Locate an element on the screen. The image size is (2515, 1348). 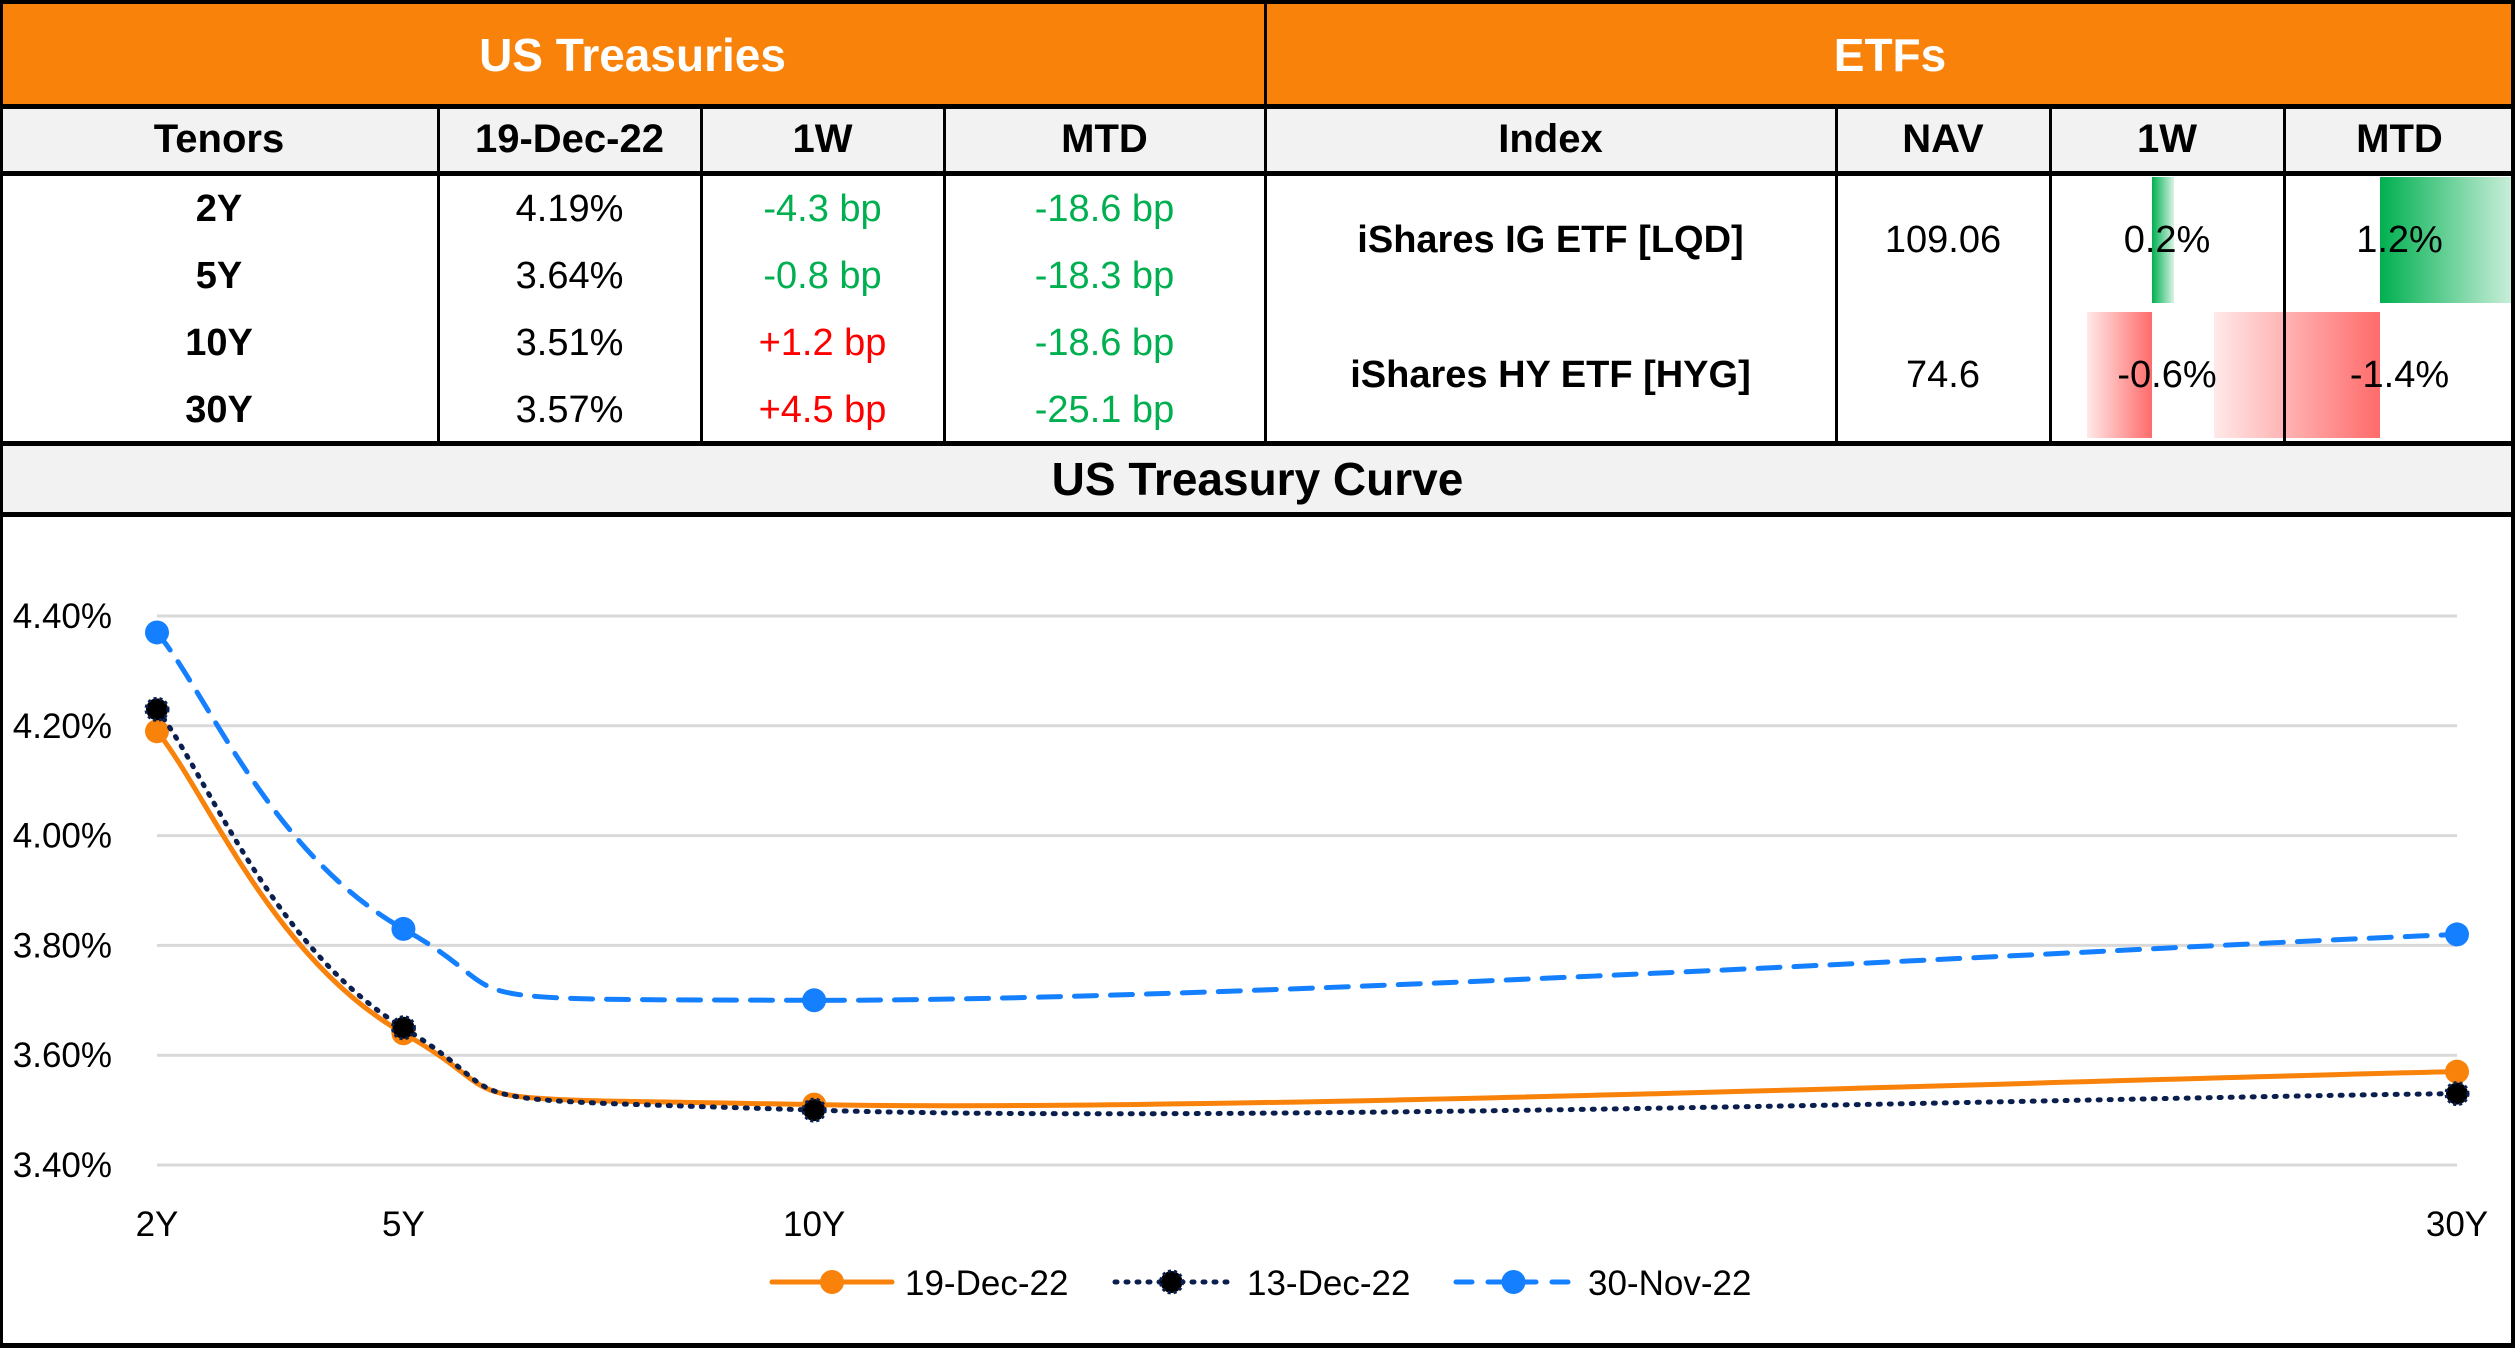
x-tick-label: 10Y is located at coordinates (814, 1224).